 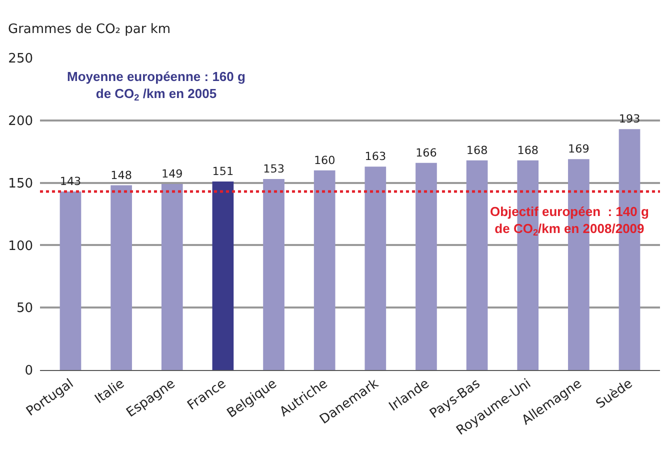 What do you see at coordinates (223, 171) in the screenshot?
I see `data-label: 151` at bounding box center [223, 171].